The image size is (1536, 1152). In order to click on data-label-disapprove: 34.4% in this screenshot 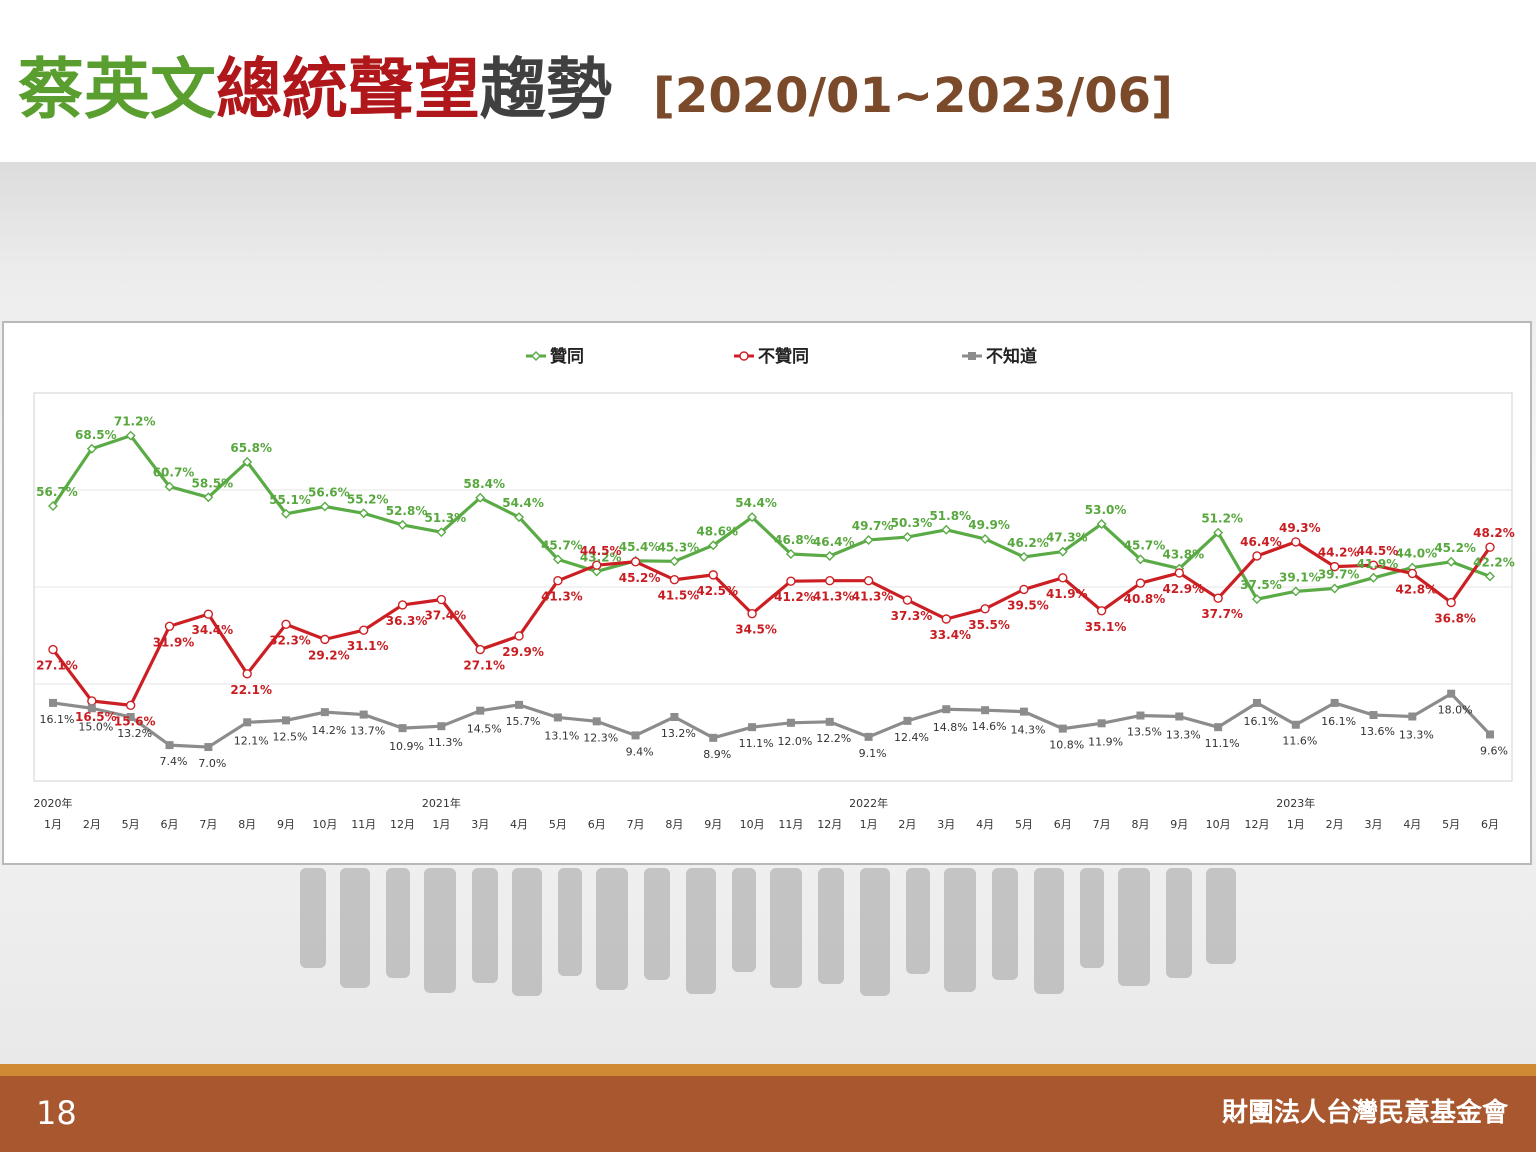, I will do `click(213, 630)`.